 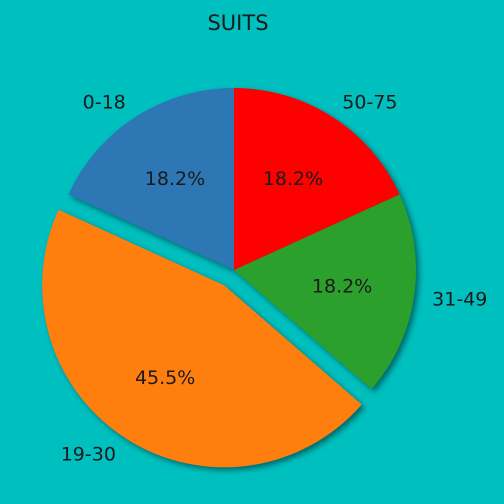 I want to click on category-label-50-75: 50-75, so click(x=369, y=103).